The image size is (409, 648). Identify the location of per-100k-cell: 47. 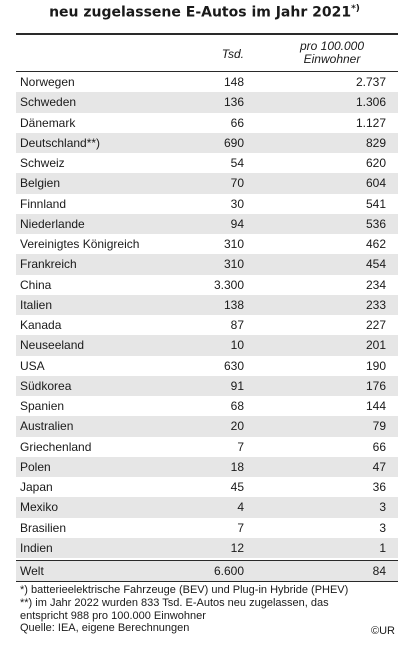
(379, 466).